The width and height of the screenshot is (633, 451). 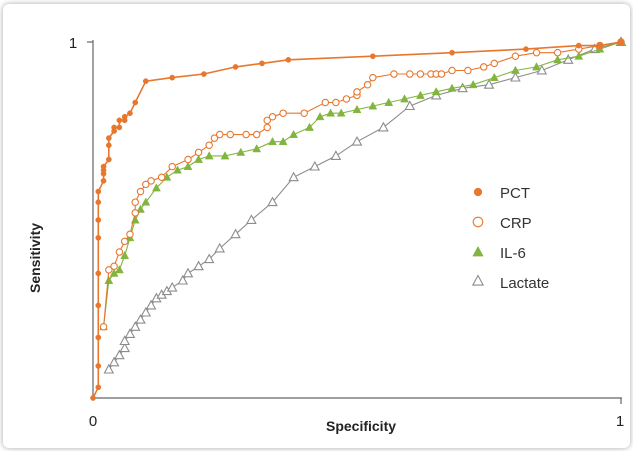 What do you see at coordinates (93, 421) in the screenshot?
I see `x-tick-label-0: 0` at bounding box center [93, 421].